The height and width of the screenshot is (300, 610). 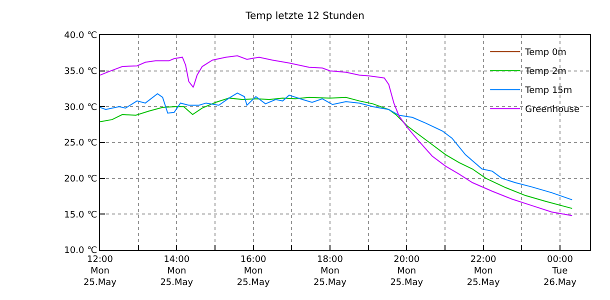 I want to click on y-tick-label: 15.0 ℃, so click(x=81, y=215).